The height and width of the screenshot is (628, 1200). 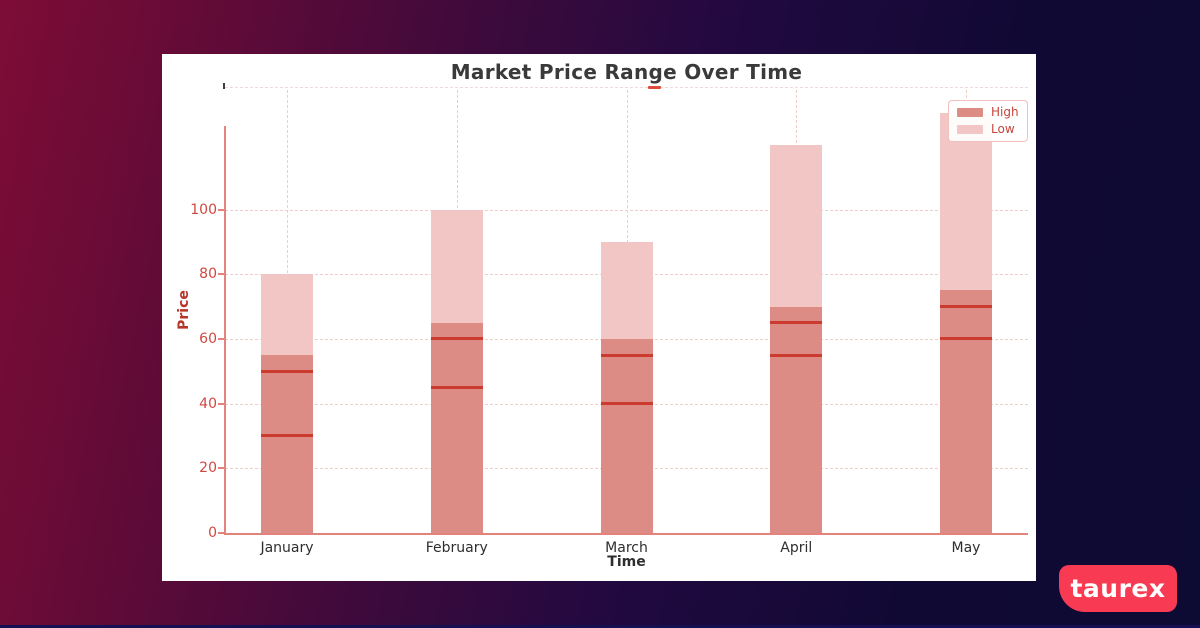 I want to click on legend-label-low: Low, so click(x=1003, y=129).